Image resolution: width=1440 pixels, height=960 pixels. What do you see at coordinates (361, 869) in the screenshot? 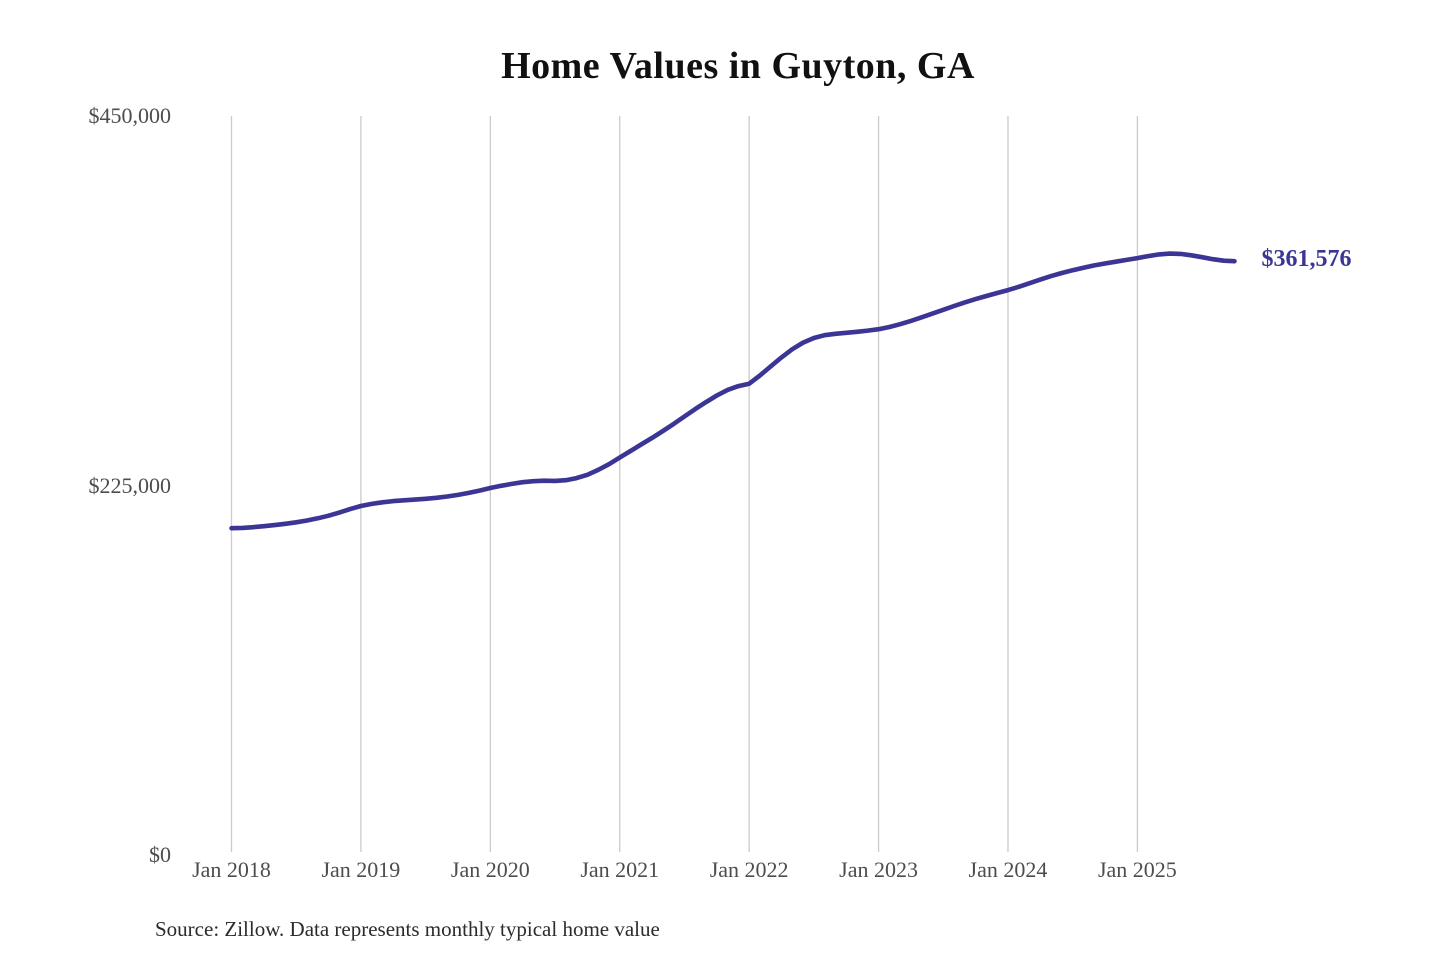
I see `x-tick-label: Jan 2019` at bounding box center [361, 869].